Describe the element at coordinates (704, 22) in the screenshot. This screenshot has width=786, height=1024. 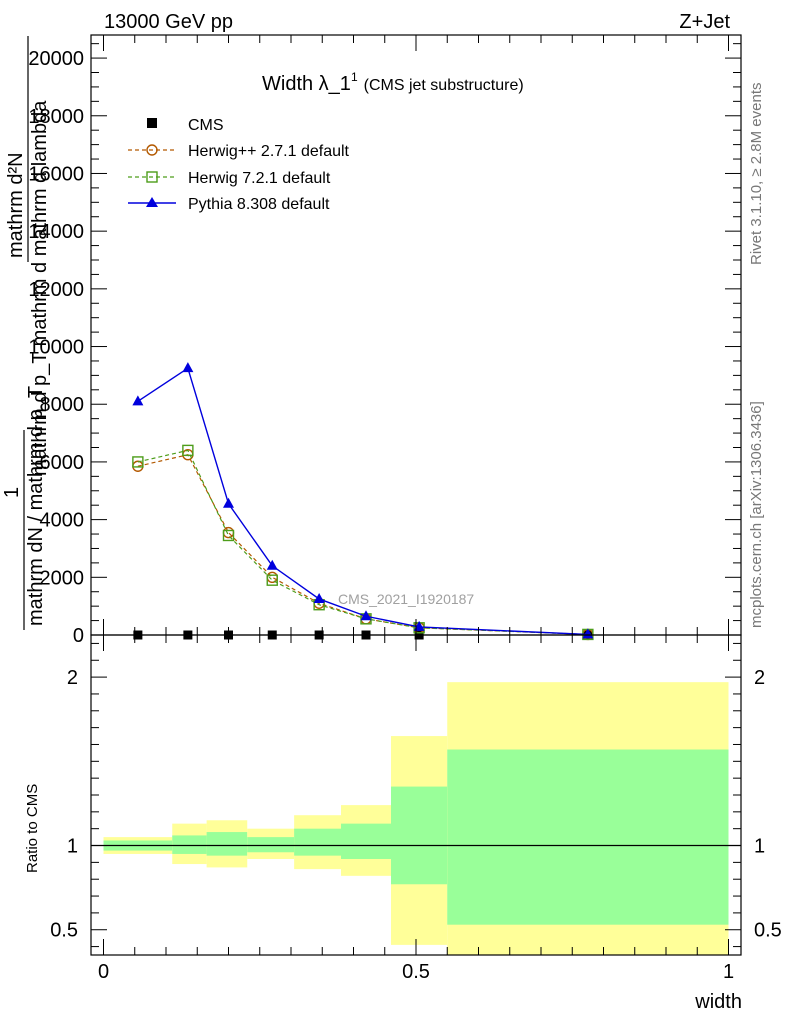
I see `header-right: Z+Jet` at that location.